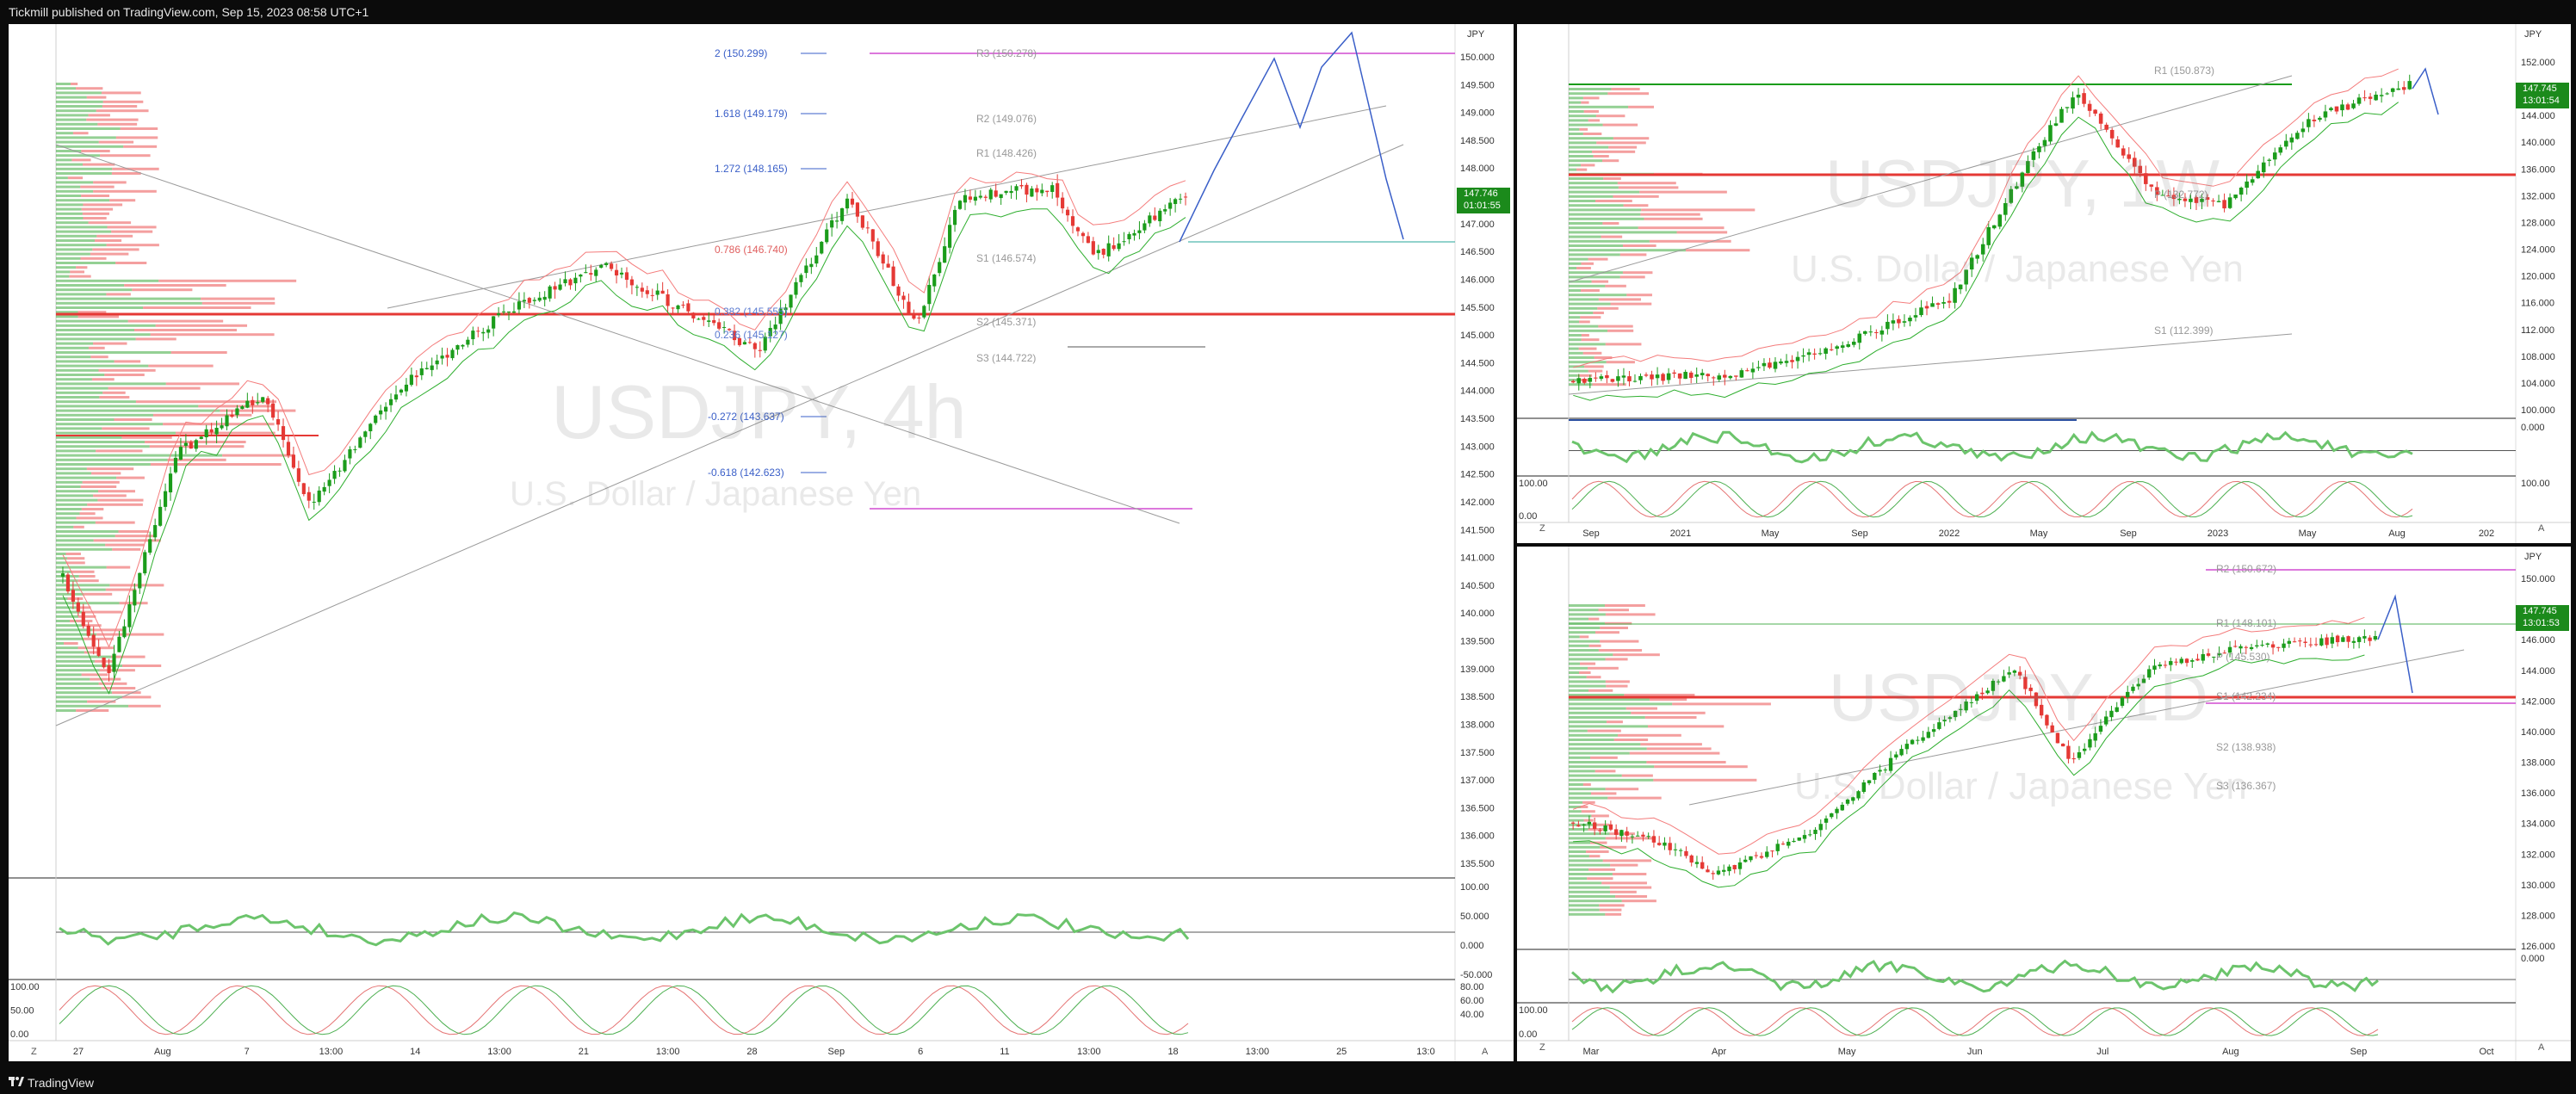 The width and height of the screenshot is (2576, 1094). Describe the element at coordinates (1542, 528) in the screenshot. I see `rt-corner-left: Z` at that location.